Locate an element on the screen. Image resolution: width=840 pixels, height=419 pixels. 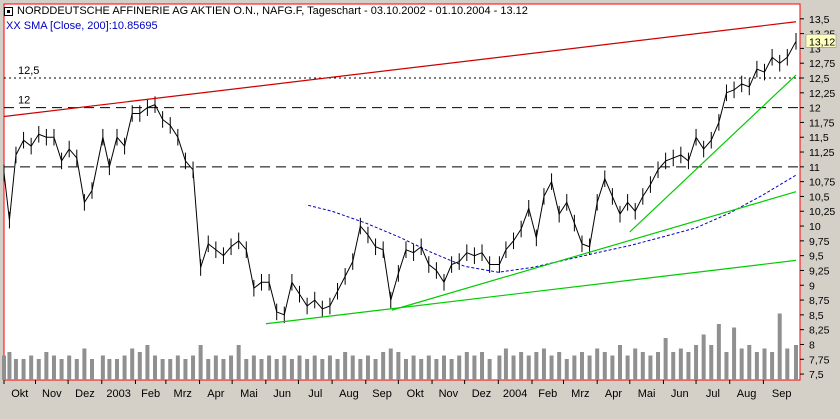
y-tick-label: 10 is located at coordinates (815, 227).